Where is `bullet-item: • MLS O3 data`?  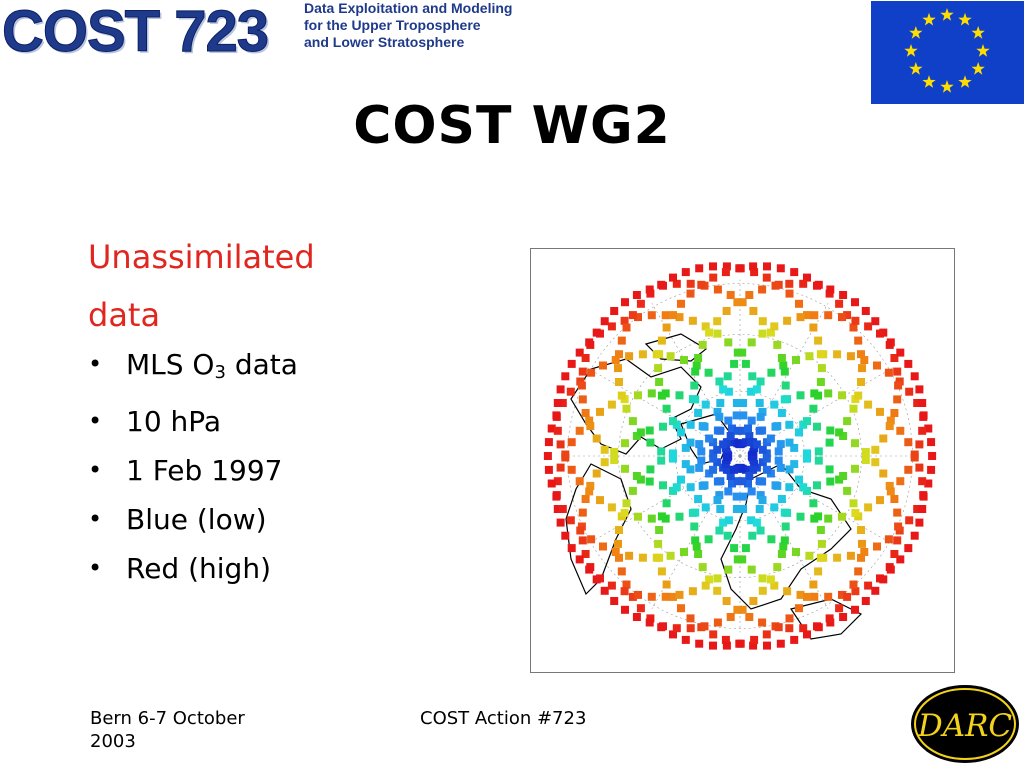 bullet-item: • MLS O3 data is located at coordinates (193, 368).